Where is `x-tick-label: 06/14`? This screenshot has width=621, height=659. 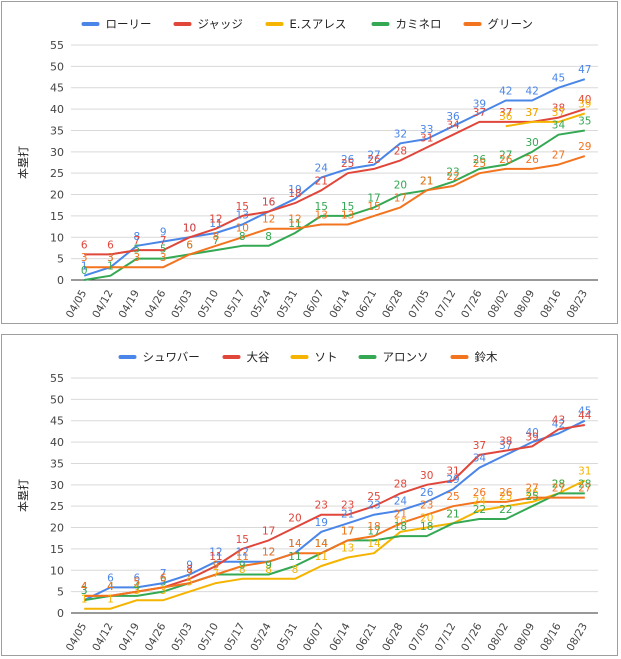
x-tick-label: 06/14 is located at coordinates (340, 637).